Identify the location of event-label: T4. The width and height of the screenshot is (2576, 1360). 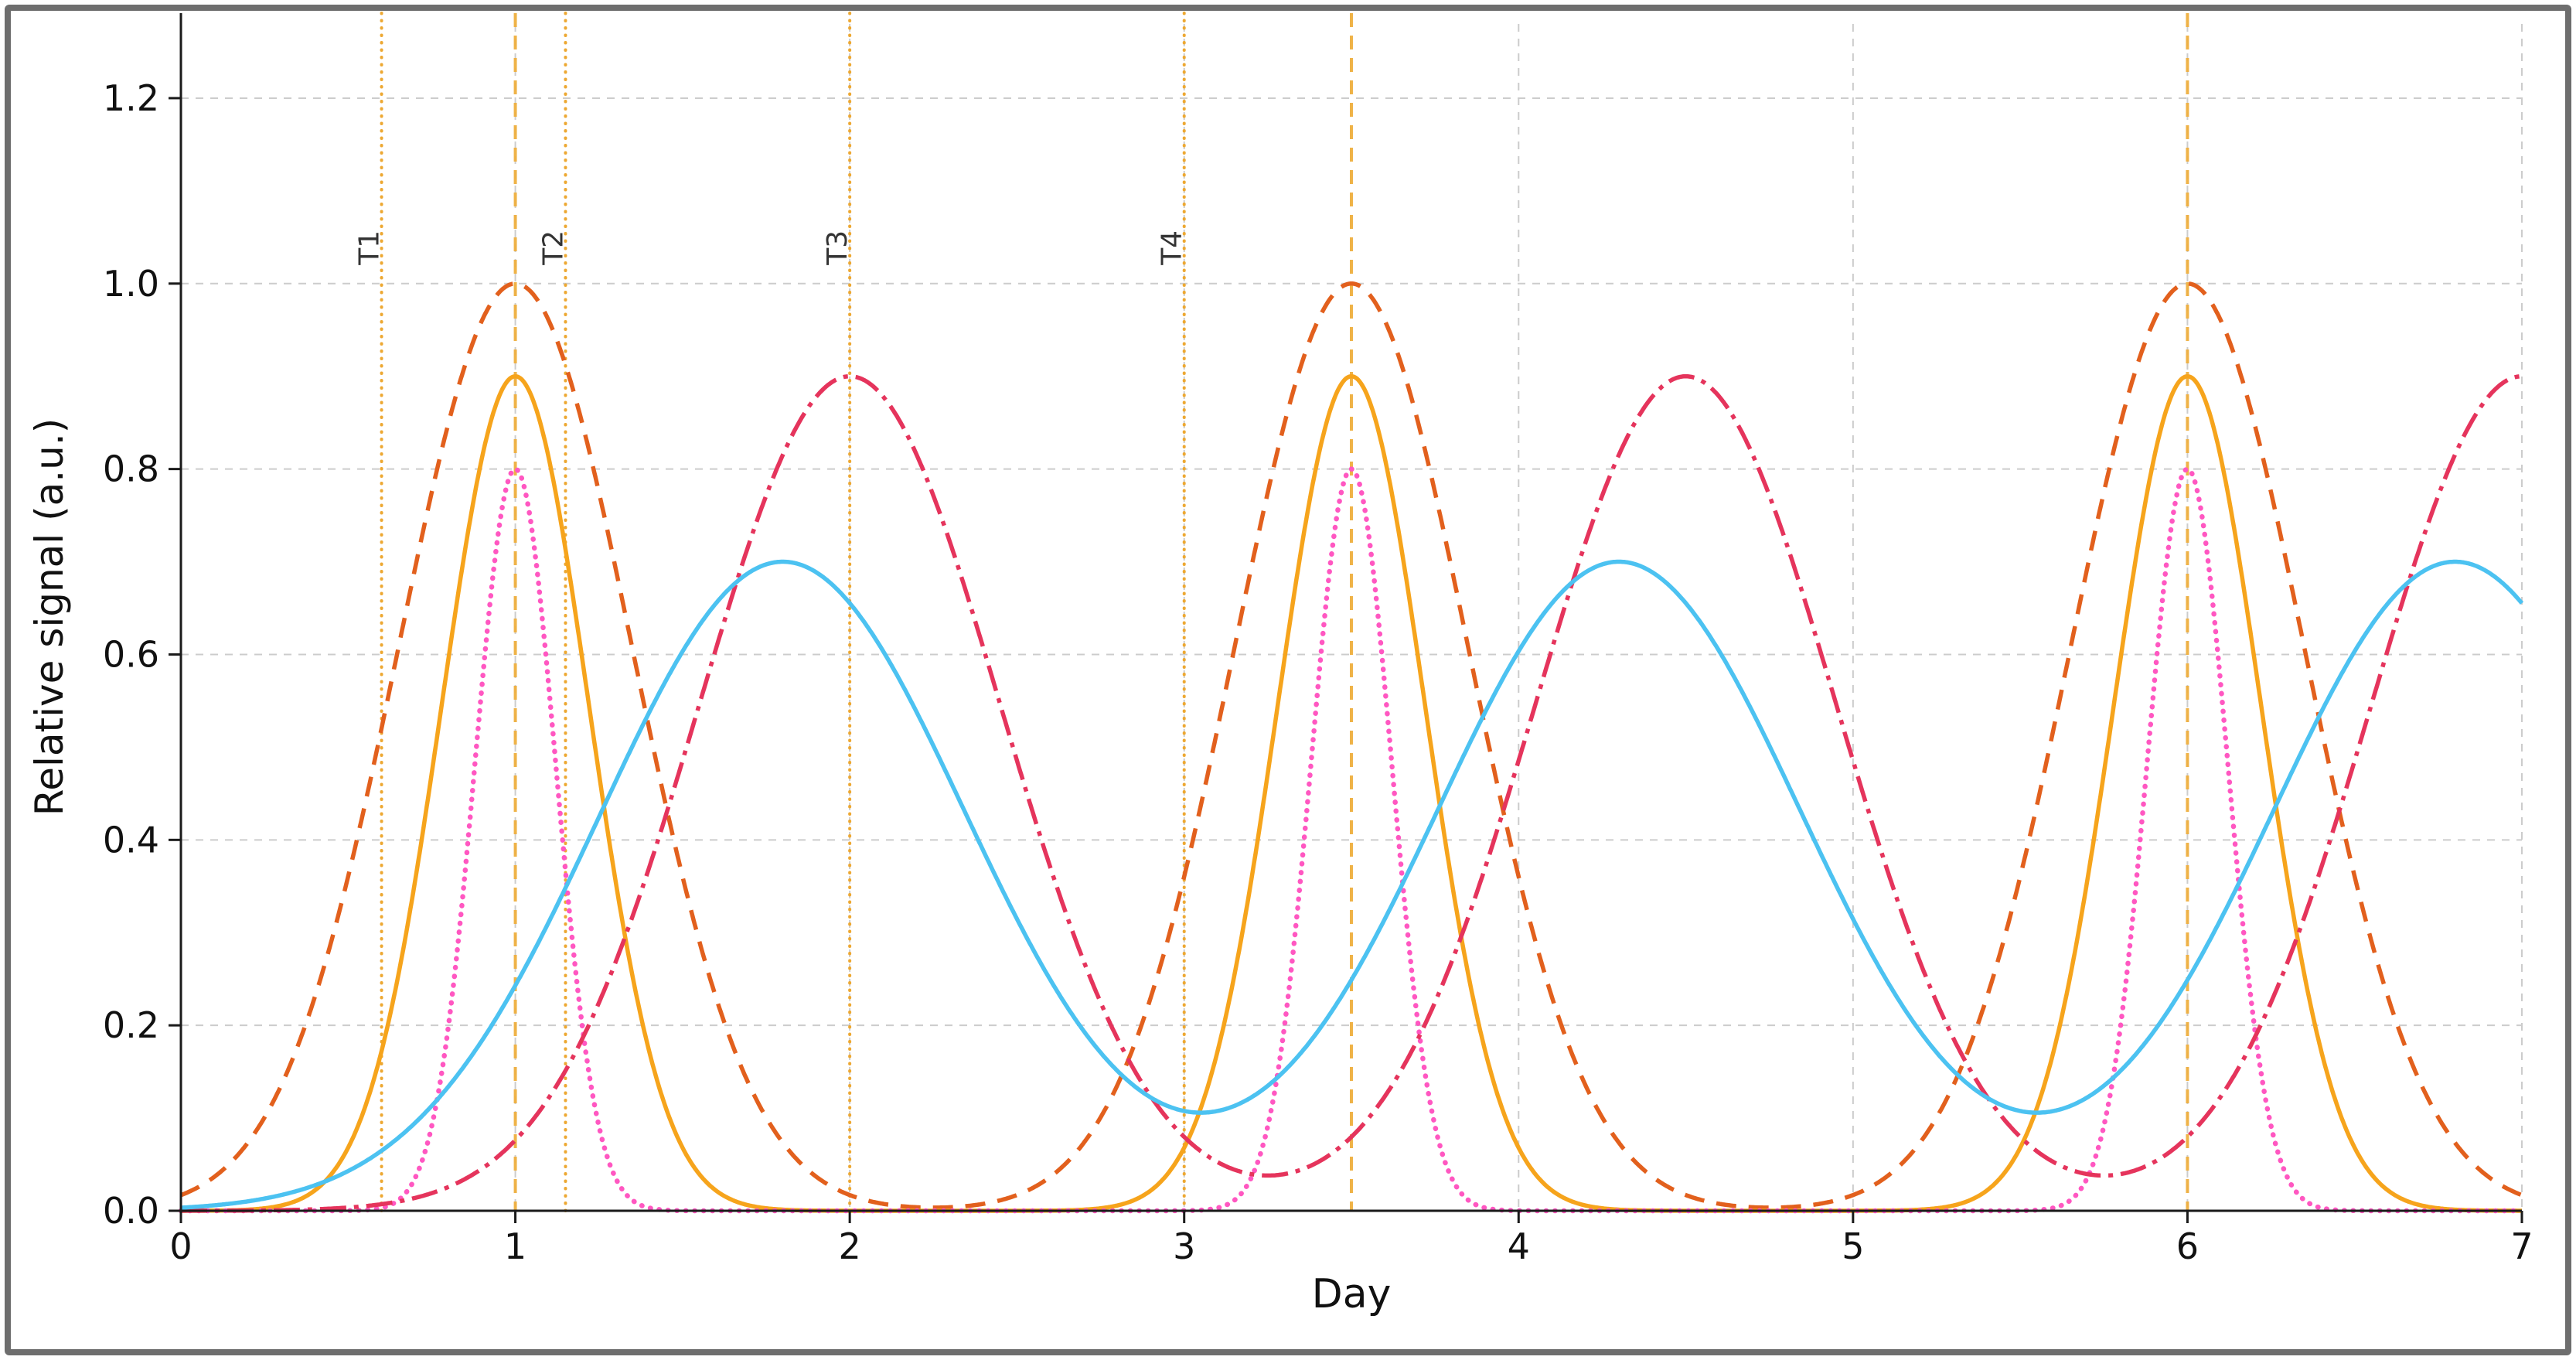
(1172, 248).